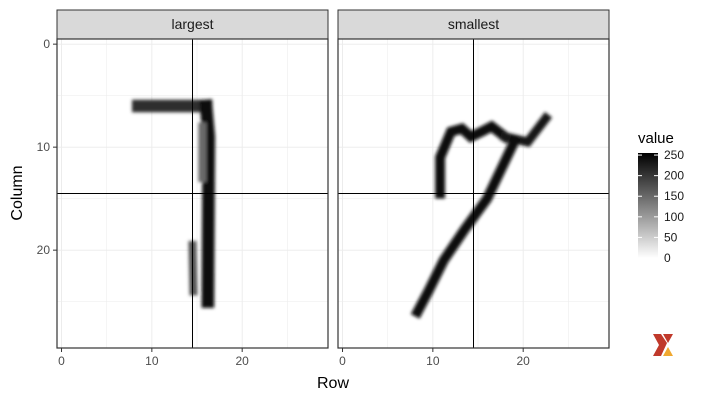 Image resolution: width=712 pixels, height=401 pixels. What do you see at coordinates (674, 155) in the screenshot?
I see `legend-tick-label: 250` at bounding box center [674, 155].